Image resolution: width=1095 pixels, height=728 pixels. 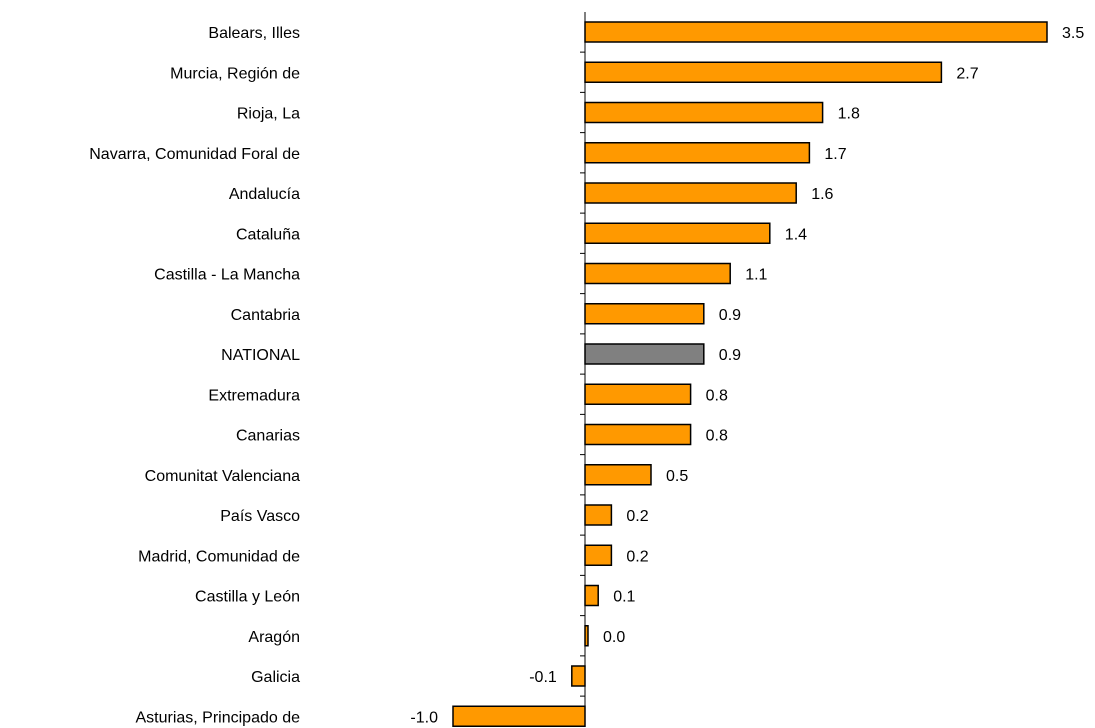 I want to click on category-label-castilla-y-leon: Castilla y León, so click(x=247, y=597).